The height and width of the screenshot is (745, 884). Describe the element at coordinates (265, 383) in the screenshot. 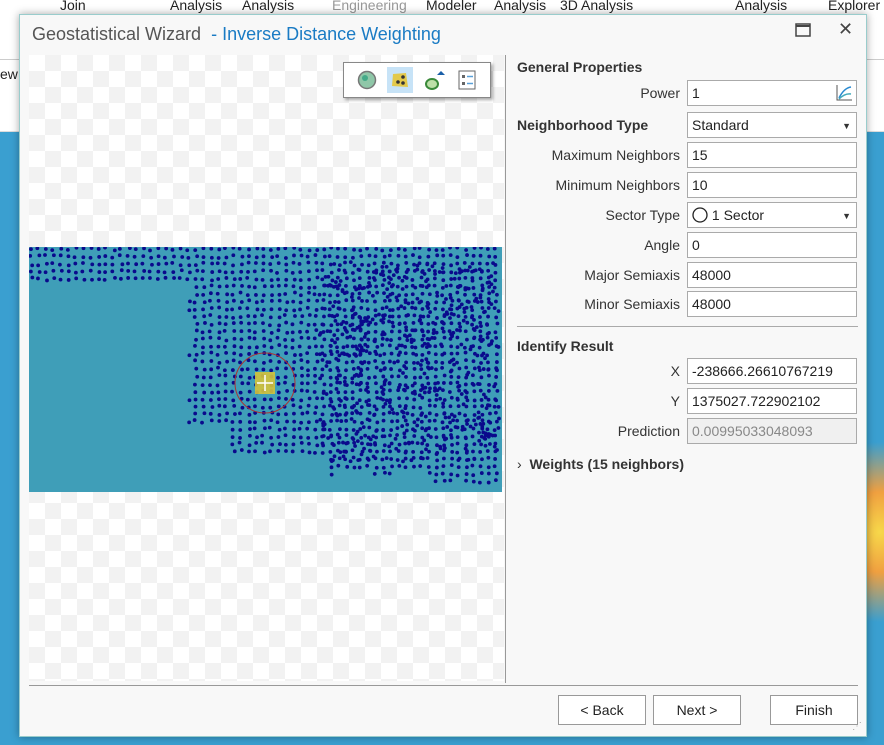

I see `identify-location-marker` at that location.